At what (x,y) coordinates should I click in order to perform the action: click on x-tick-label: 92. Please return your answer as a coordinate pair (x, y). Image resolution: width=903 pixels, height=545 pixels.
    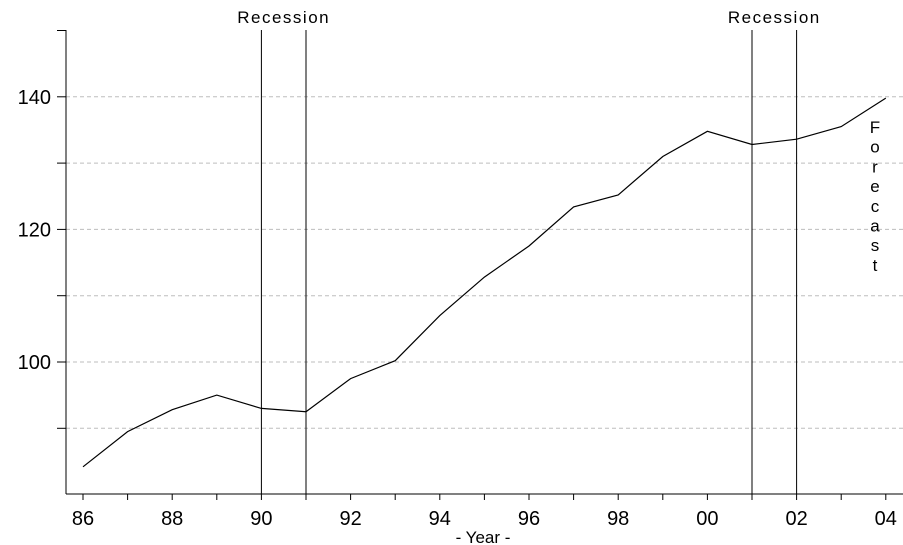
    Looking at the image, I should click on (350, 519).